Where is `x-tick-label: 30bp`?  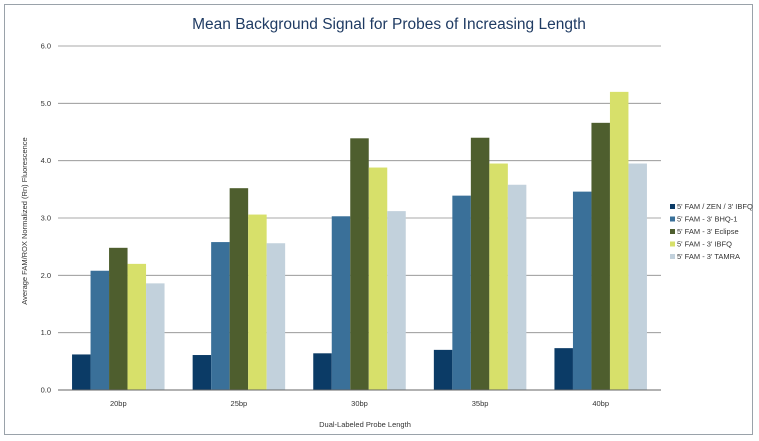 x-tick-label: 30bp is located at coordinates (359, 403).